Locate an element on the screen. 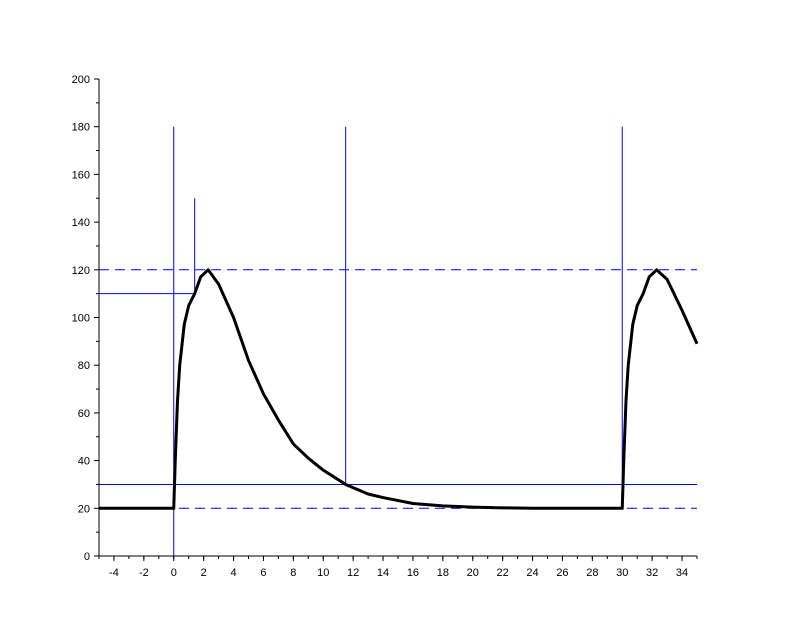 Image resolution: width=797 pixels, height=636 pixels. x-tick-label: 32 is located at coordinates (652, 573).